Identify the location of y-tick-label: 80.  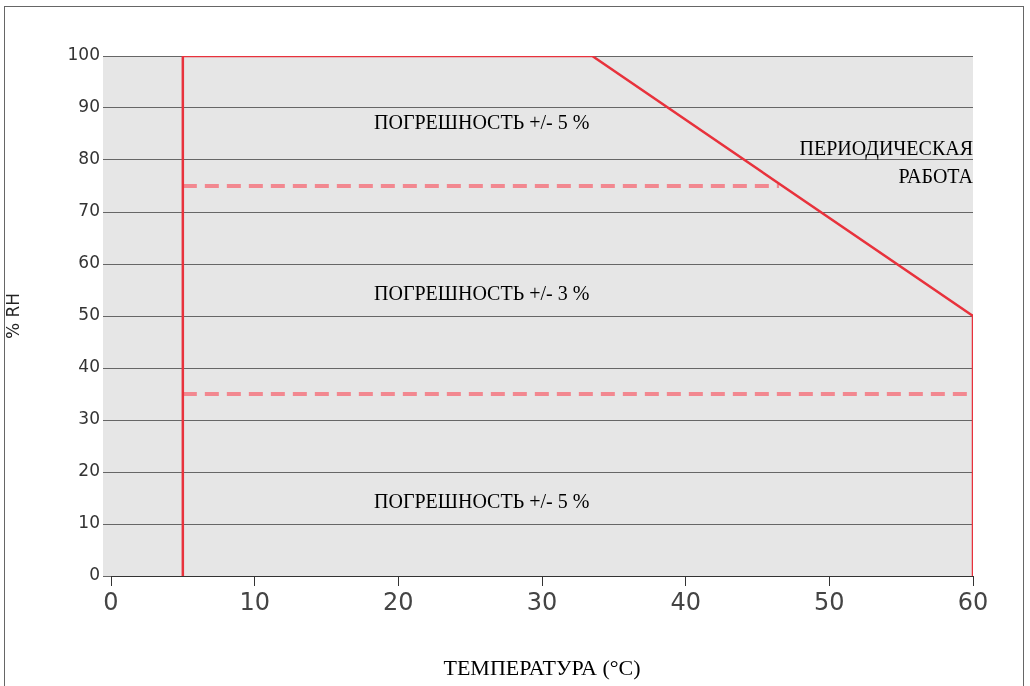
(89, 158).